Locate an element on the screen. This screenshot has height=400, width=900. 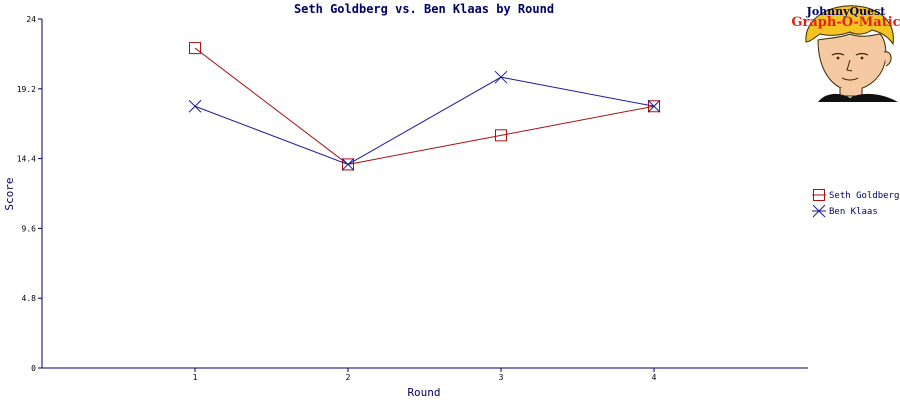
series-ben-klaas is located at coordinates (424, 120).